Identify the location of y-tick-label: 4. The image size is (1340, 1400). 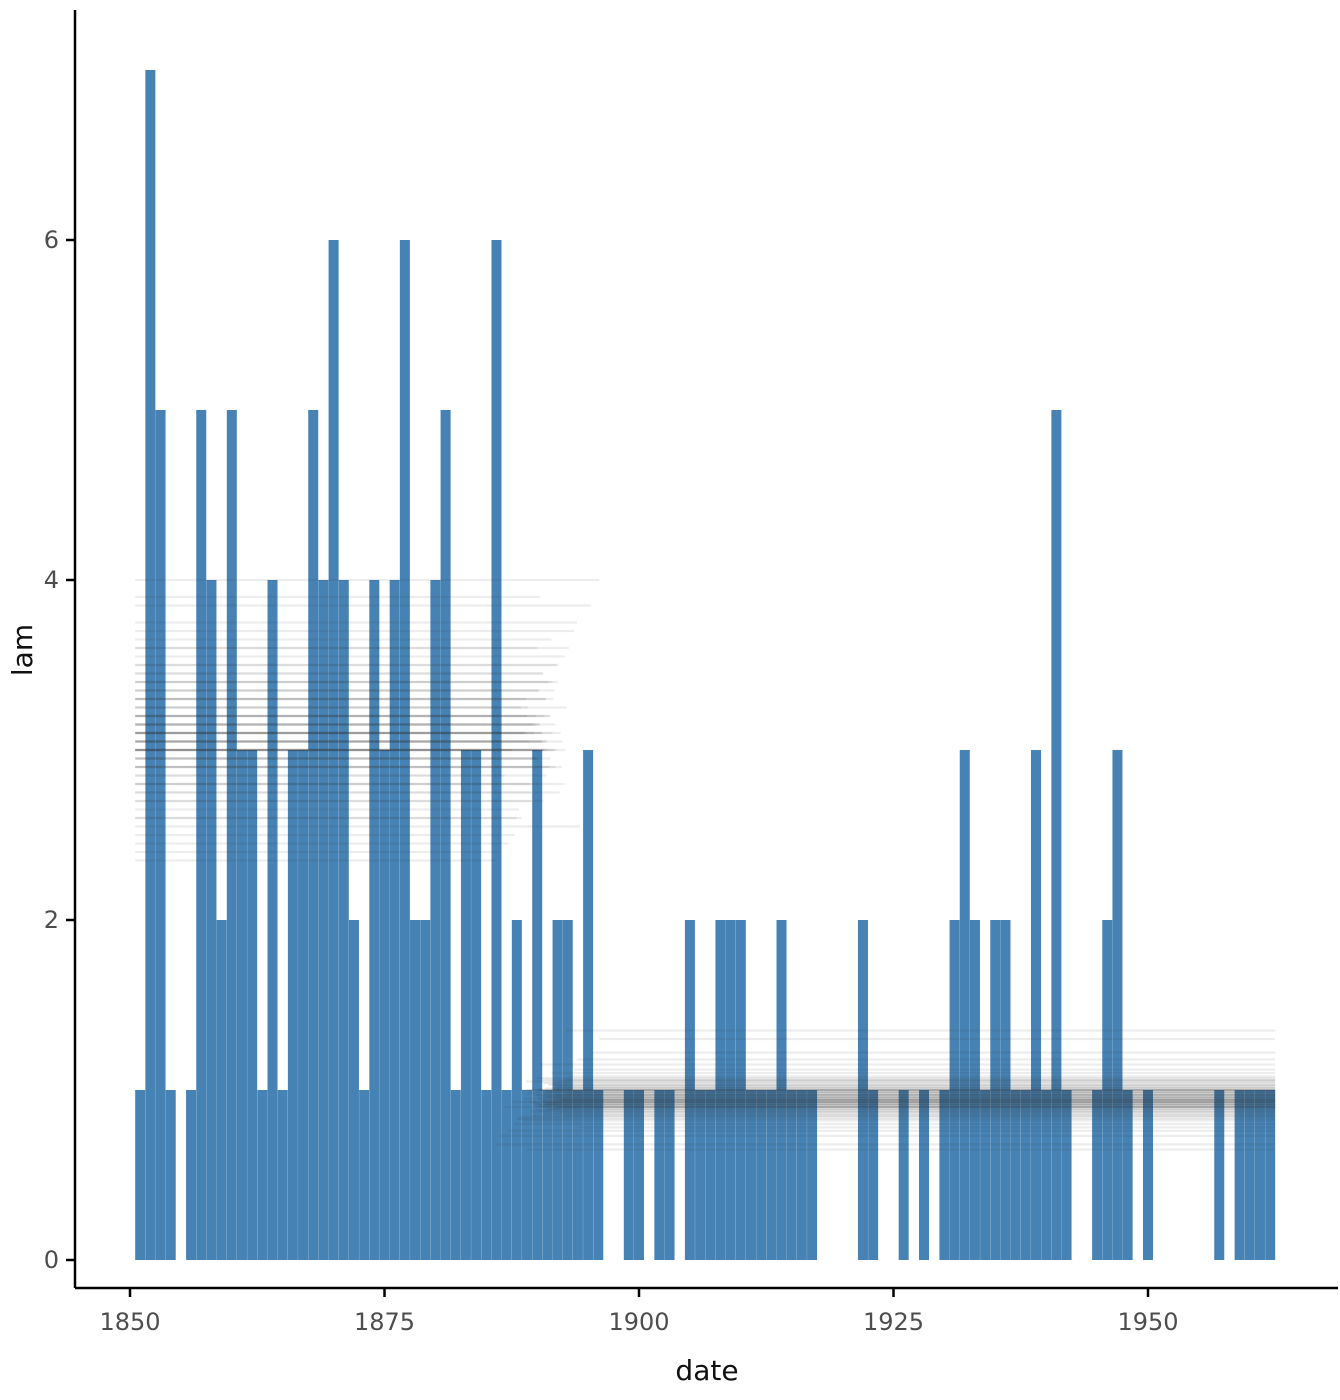
(51, 580).